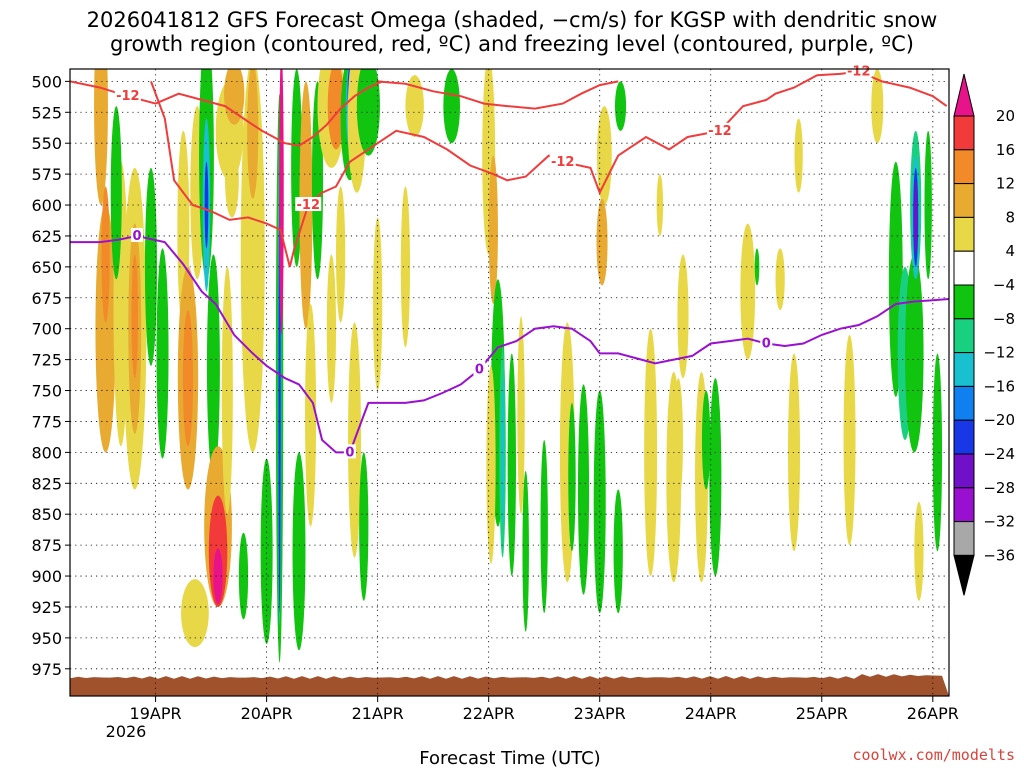 This screenshot has width=1024, height=768. I want to click on snow-growth-contour, so click(226, 113).